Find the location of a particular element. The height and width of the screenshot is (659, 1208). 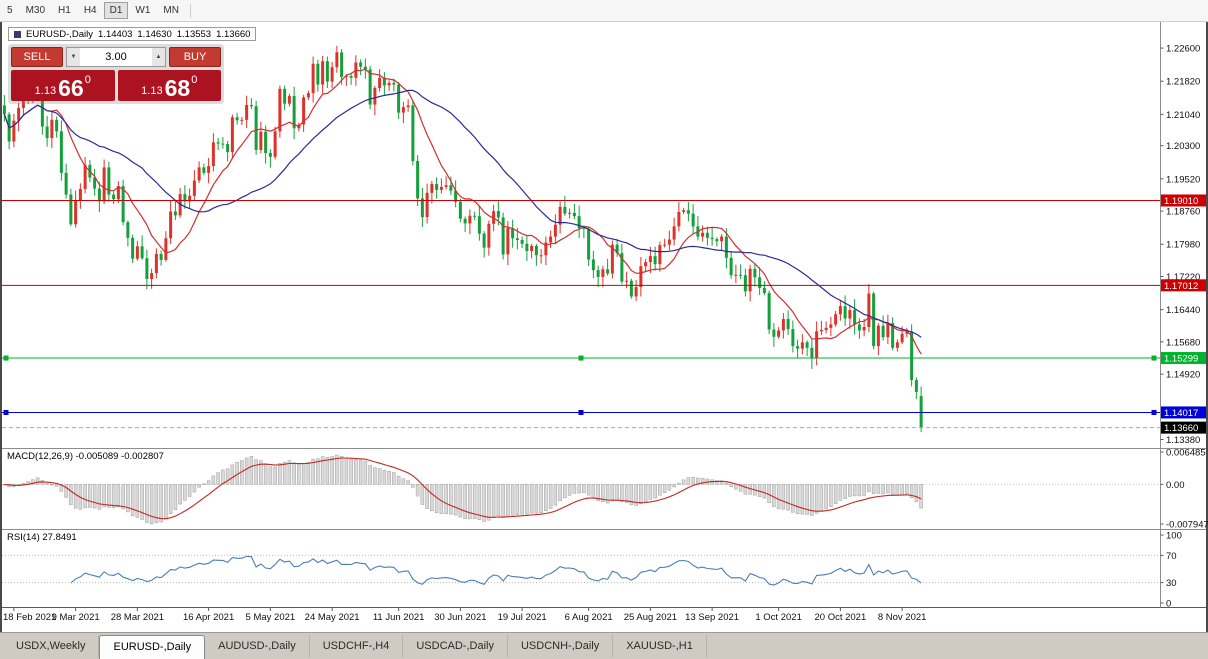

svg-text: 0.00 is located at coordinates (1175, 485).